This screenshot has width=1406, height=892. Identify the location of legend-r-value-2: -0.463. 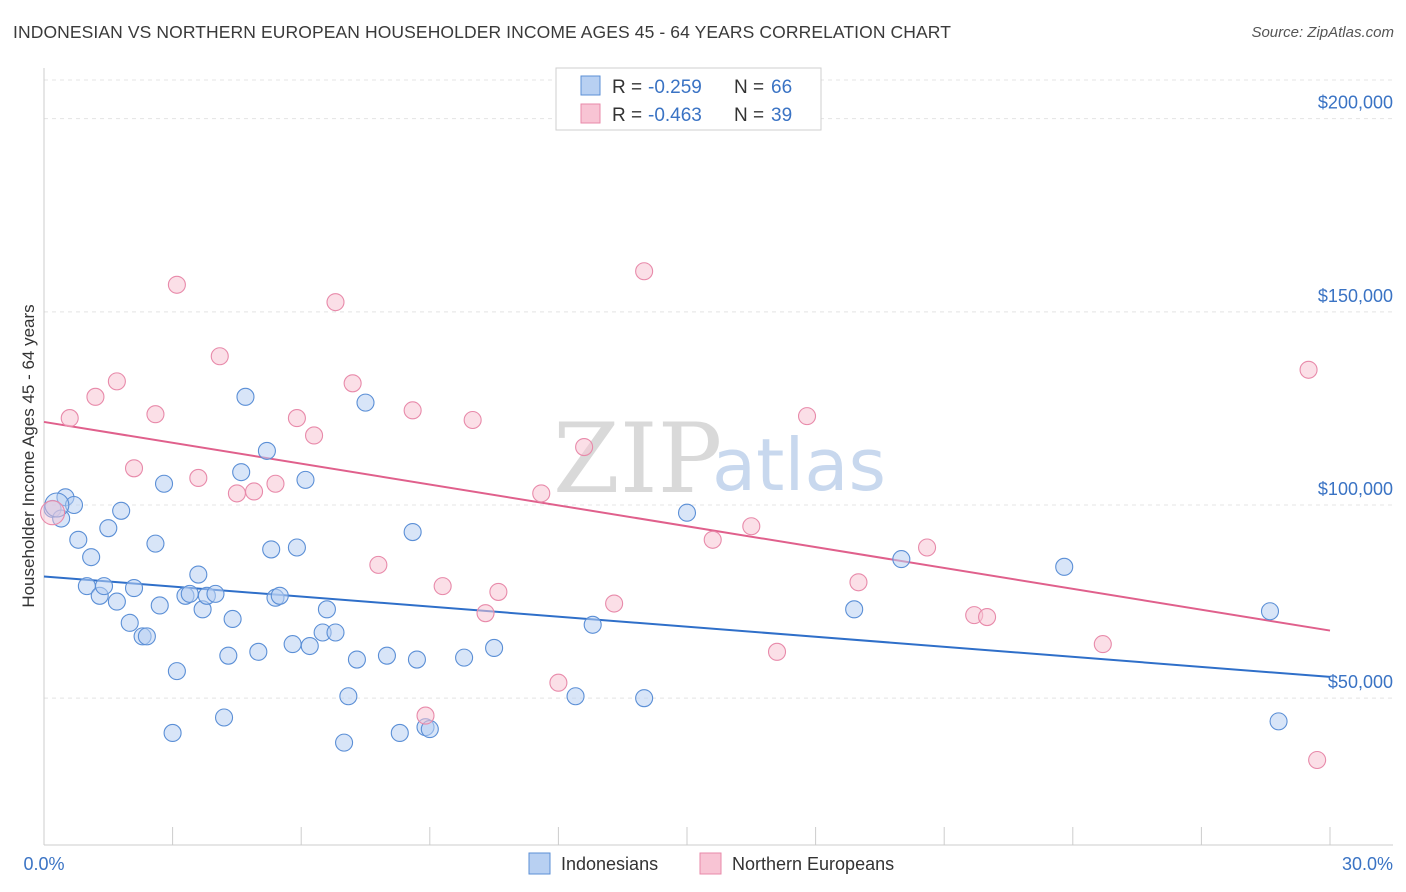
(675, 115).